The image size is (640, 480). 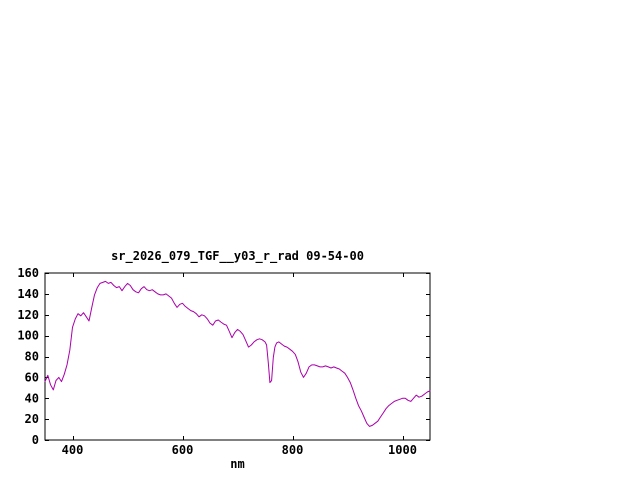 What do you see at coordinates (28, 273) in the screenshot?
I see `y-tick-label: 160` at bounding box center [28, 273].